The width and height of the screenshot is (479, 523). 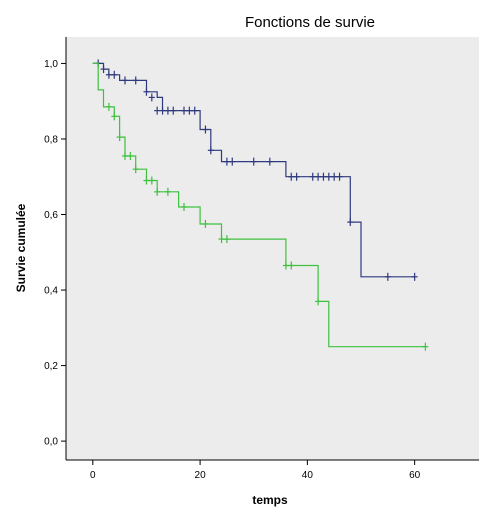 I want to click on x-tick-label: 0, so click(x=93, y=475).